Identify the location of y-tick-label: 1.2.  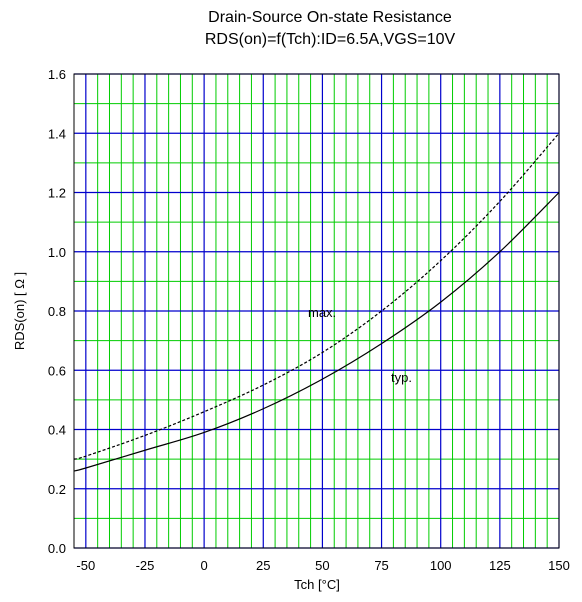
(57, 193).